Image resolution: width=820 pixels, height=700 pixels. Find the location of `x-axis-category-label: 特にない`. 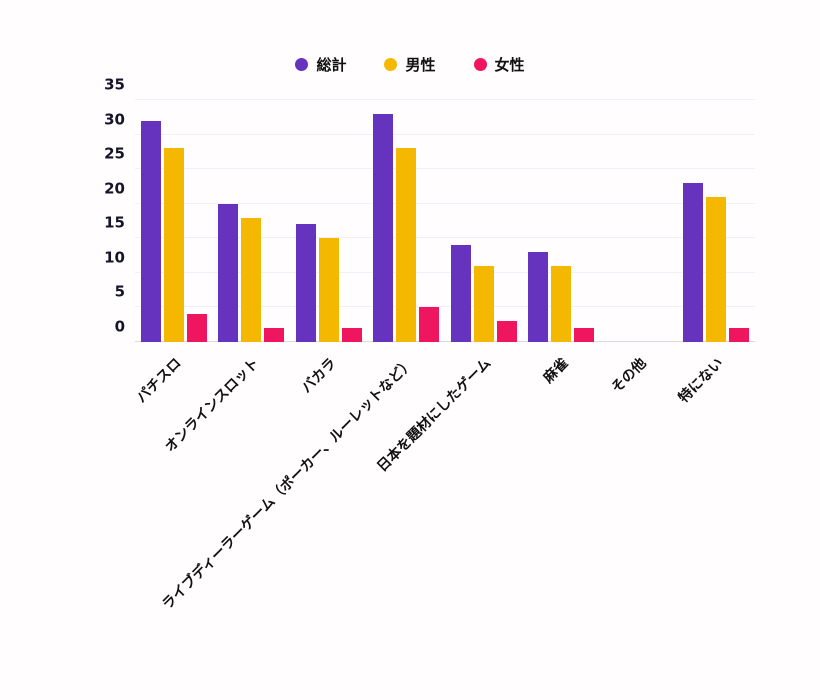

x-axis-category-label: 特にない is located at coordinates (701, 381).